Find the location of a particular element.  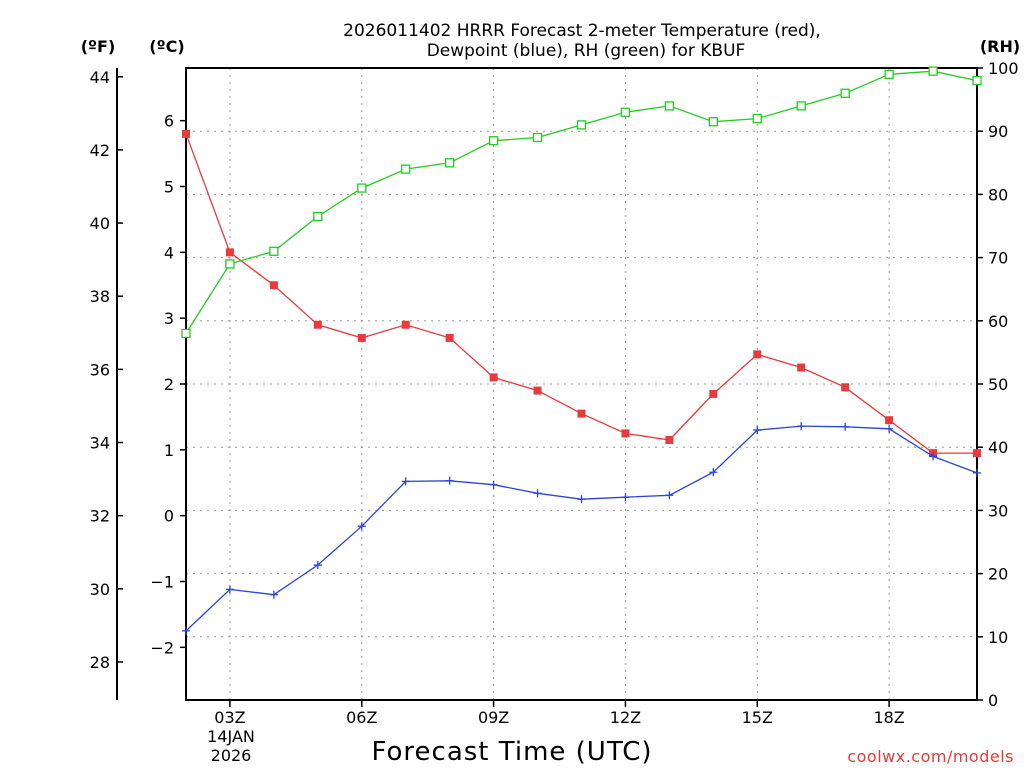

rh-unit-label: (RH) is located at coordinates (1000, 46).